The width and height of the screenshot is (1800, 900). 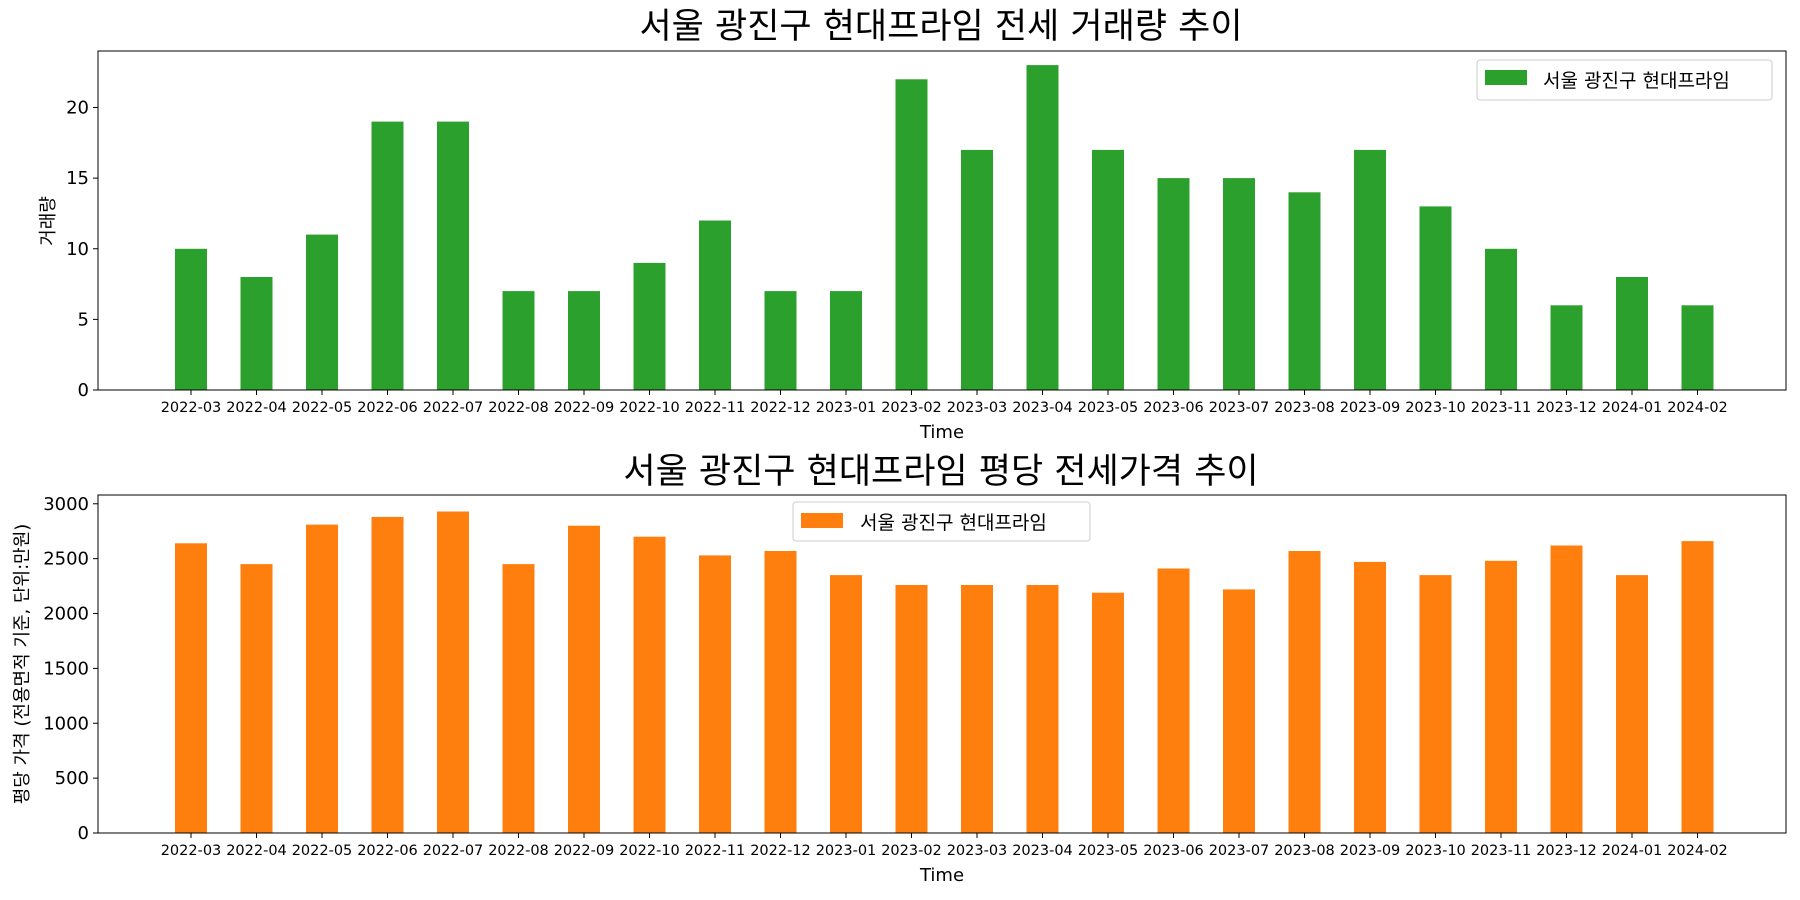 I want to click on chart-top-x-tick-label: 2022-09, so click(x=584, y=408).